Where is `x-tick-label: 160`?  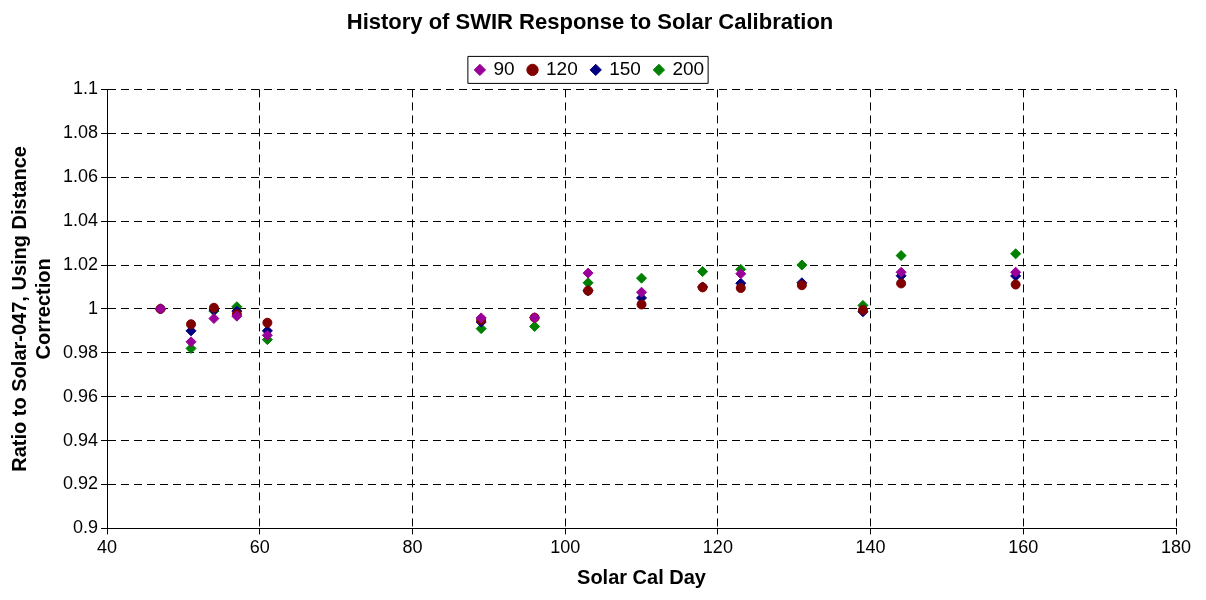
x-tick-label: 160 is located at coordinates (1023, 547).